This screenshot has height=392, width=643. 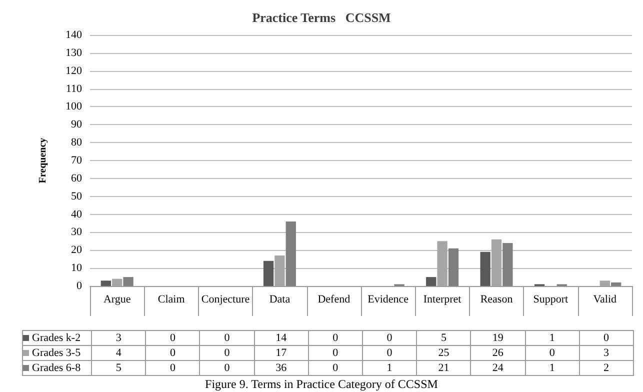 I want to click on x-tick-label: Evidence, so click(x=388, y=300).